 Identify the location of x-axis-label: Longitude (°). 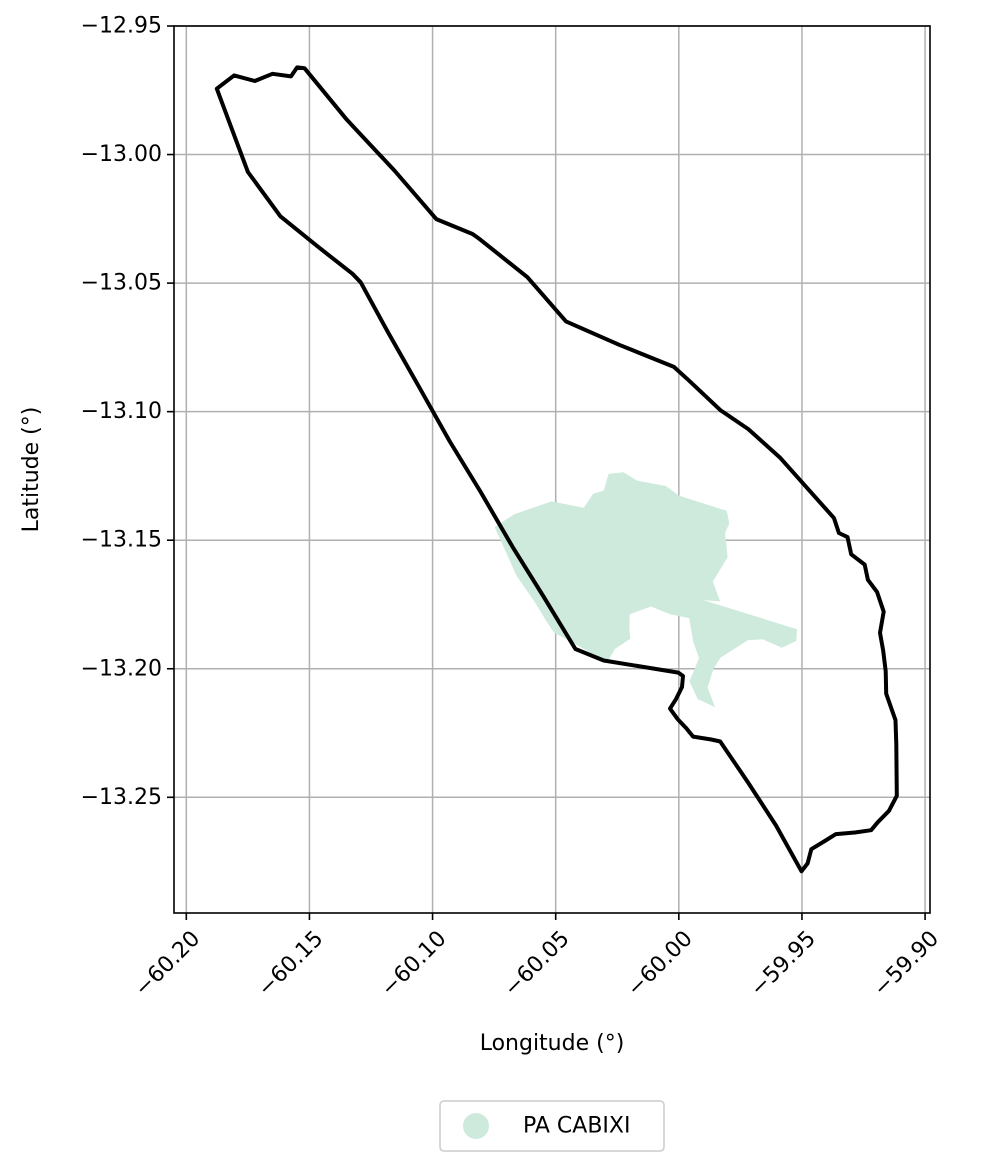
(552, 1043).